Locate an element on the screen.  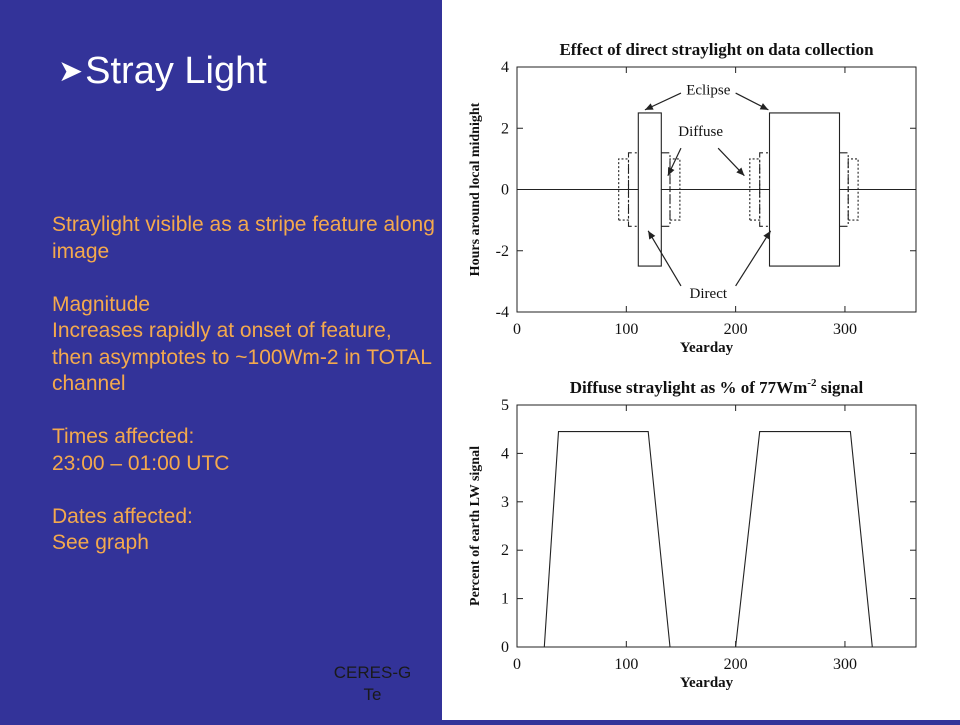
chart-2-xtick-label: 300 is located at coordinates (845, 664).